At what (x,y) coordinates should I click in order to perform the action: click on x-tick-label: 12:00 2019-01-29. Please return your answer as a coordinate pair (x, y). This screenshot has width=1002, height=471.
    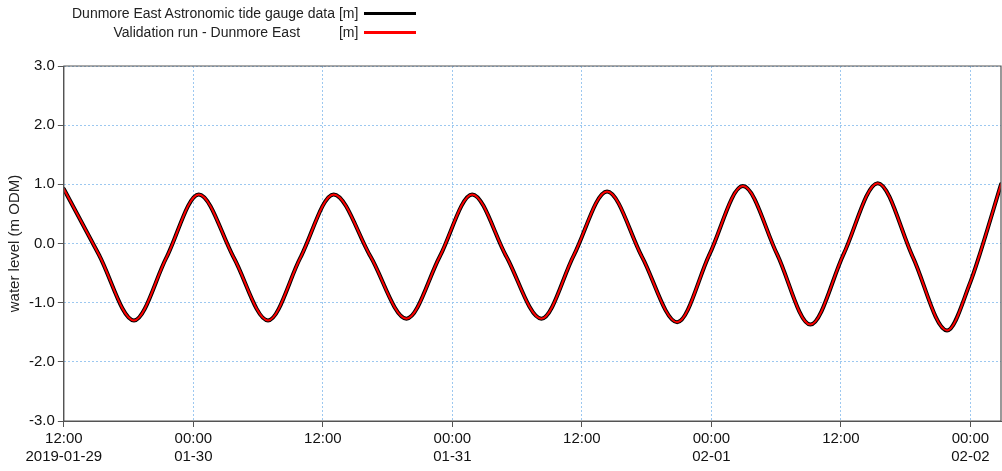
    Looking at the image, I should click on (64, 447).